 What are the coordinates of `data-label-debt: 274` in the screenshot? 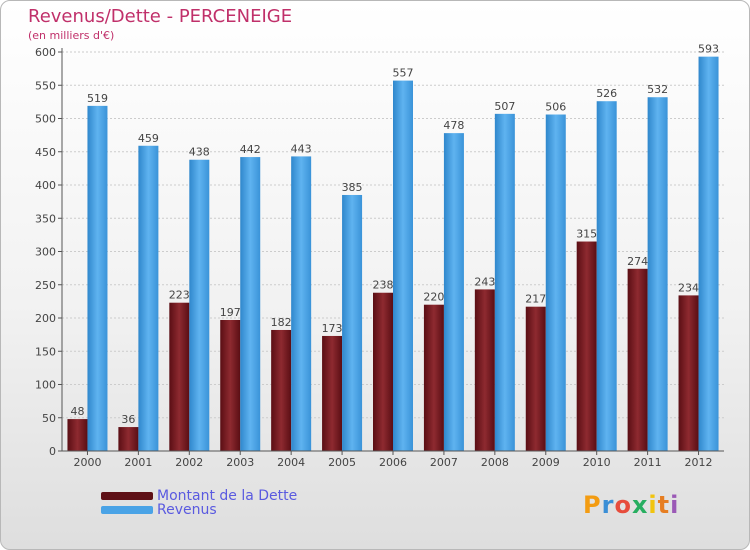 It's located at (637, 261).